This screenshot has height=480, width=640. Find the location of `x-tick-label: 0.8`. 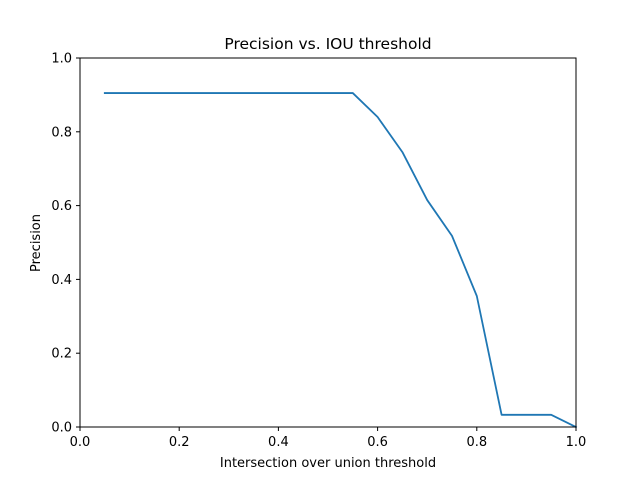

x-tick-label: 0.8 is located at coordinates (476, 442).